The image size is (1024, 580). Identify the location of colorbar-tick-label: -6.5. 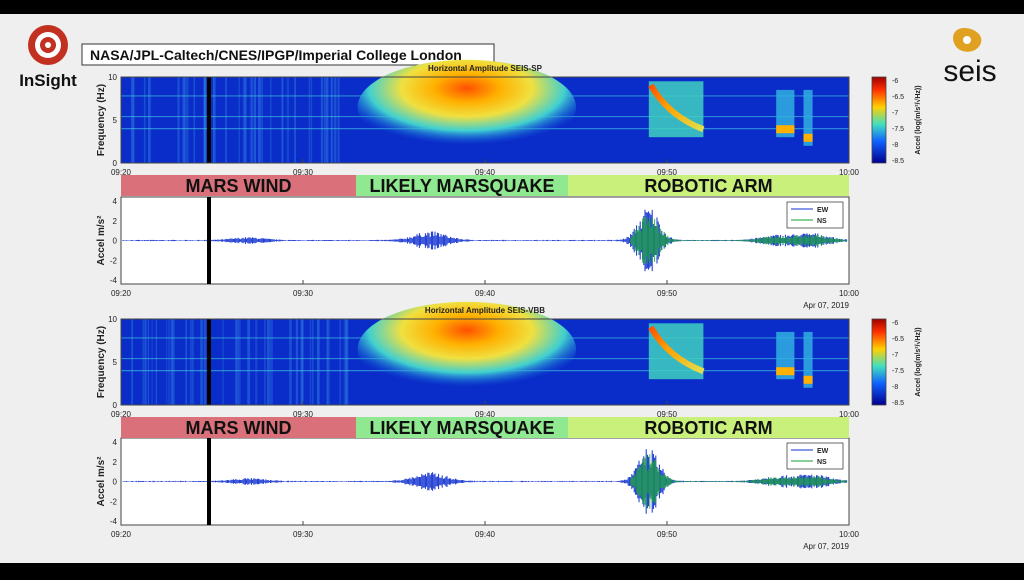
(898, 97).